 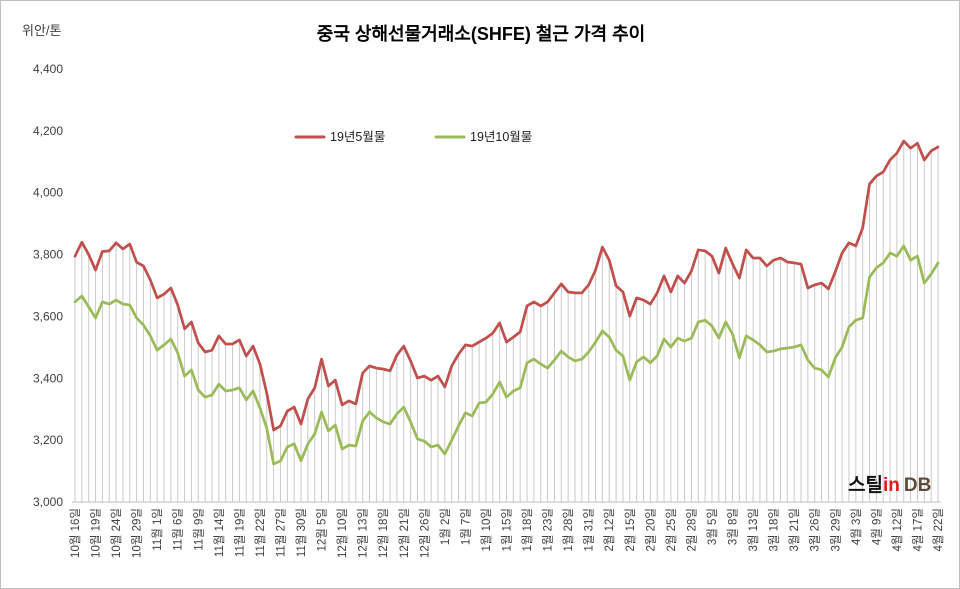 I want to click on y-tick-label: 3,600, so click(x=48, y=316).